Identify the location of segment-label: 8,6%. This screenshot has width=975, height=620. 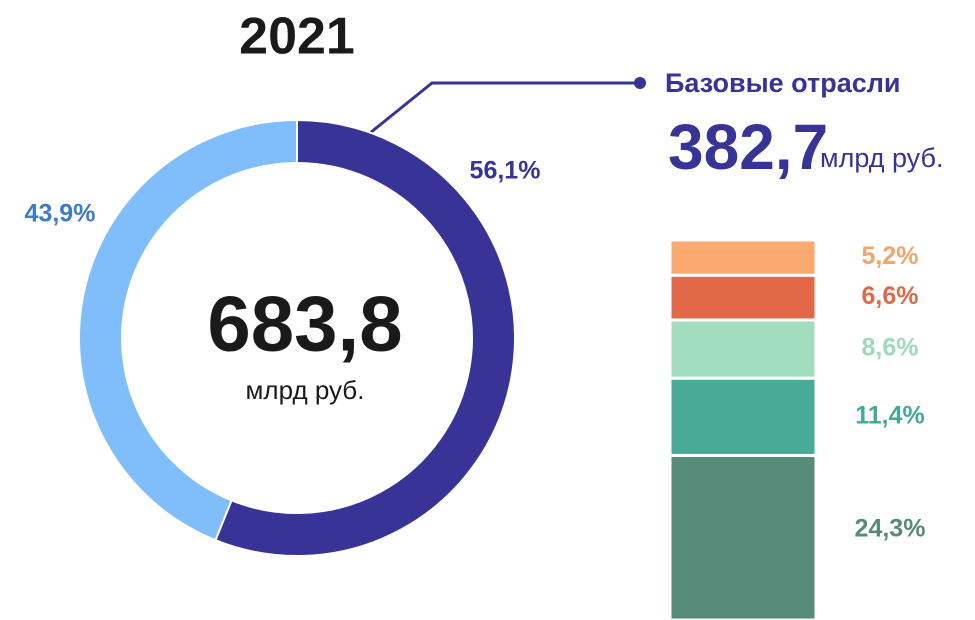
(890, 348).